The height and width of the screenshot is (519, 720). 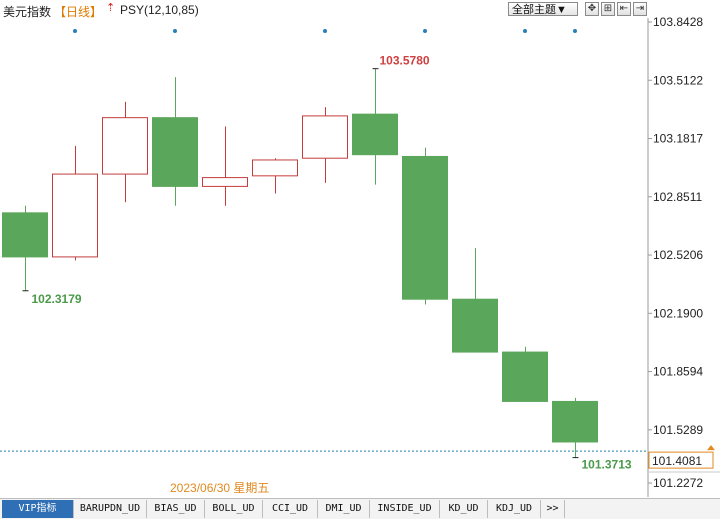 I want to click on y-tick-label: 102.5206, so click(x=678, y=255).